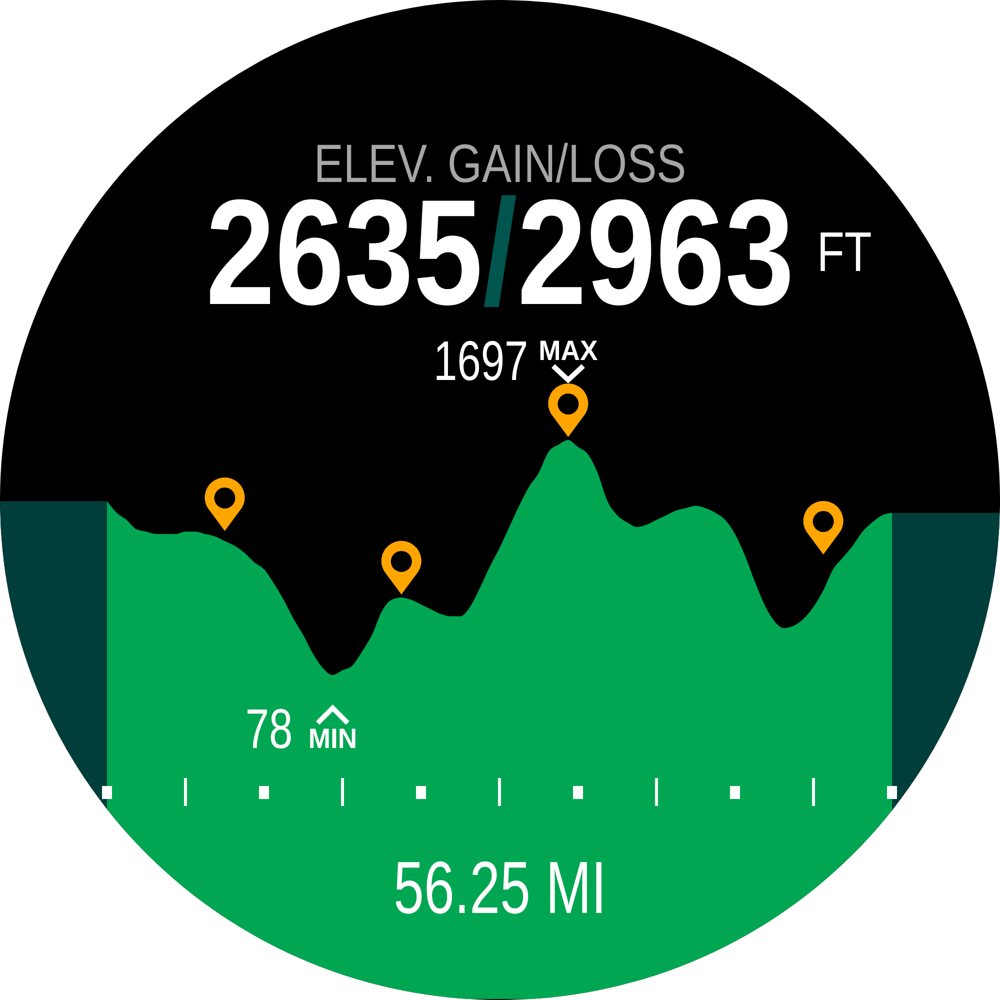  I want to click on annotation: MAX, so click(568, 350).